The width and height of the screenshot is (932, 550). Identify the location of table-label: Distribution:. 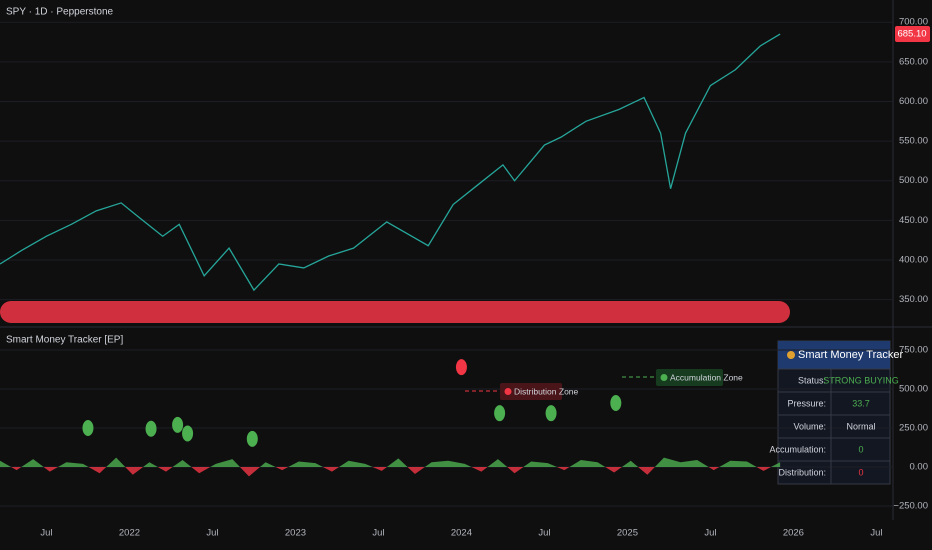
(802, 472).